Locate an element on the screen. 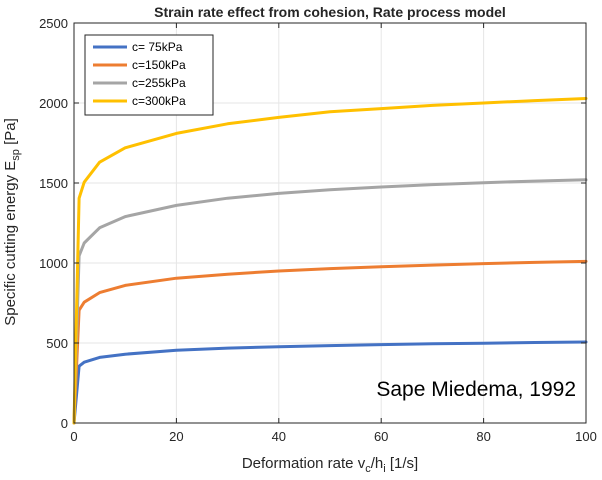  x-axis-label-sub1: c is located at coordinates (368, 469).